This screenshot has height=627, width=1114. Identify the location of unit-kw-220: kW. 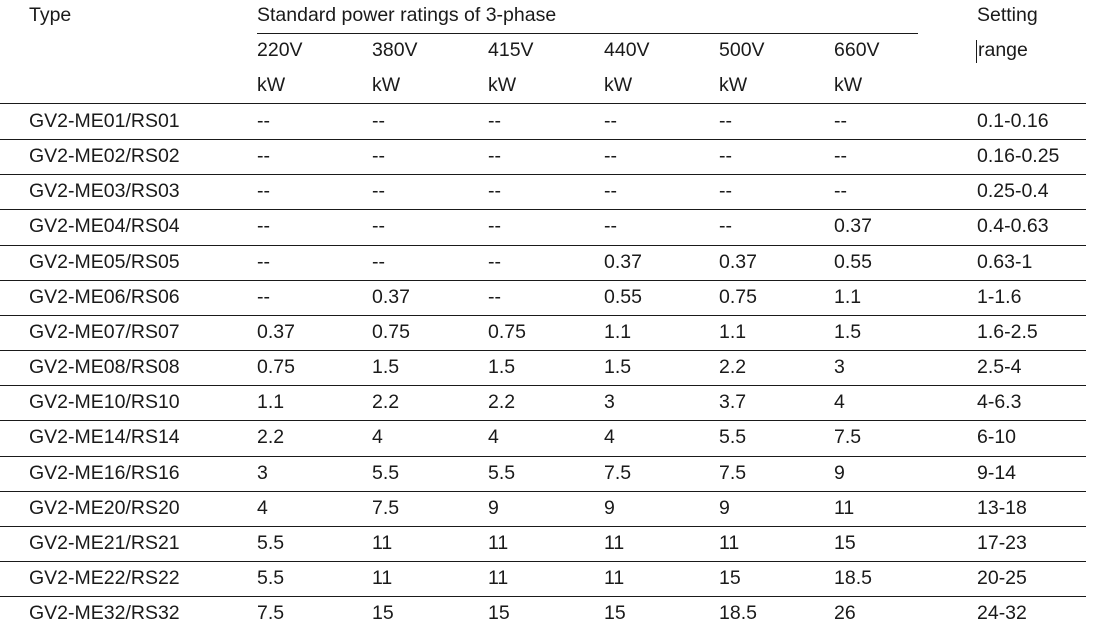
(271, 85).